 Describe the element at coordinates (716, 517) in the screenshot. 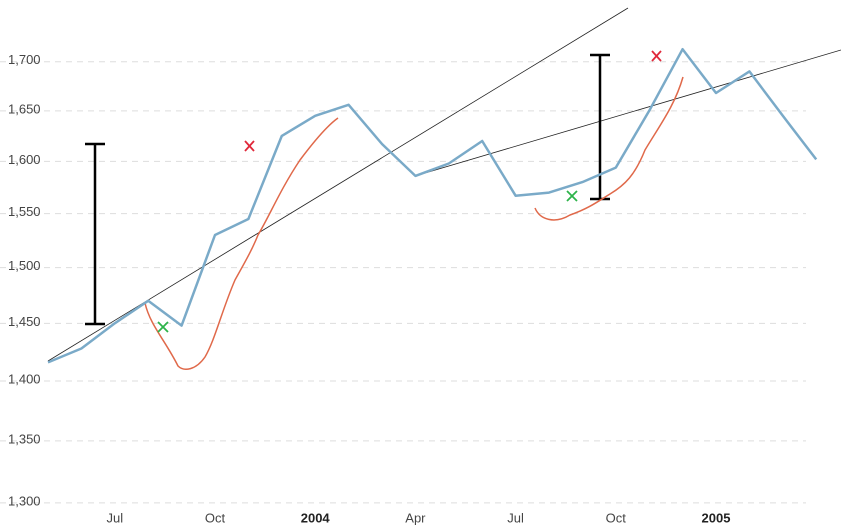

I see `x-tick-label: 2005` at that location.